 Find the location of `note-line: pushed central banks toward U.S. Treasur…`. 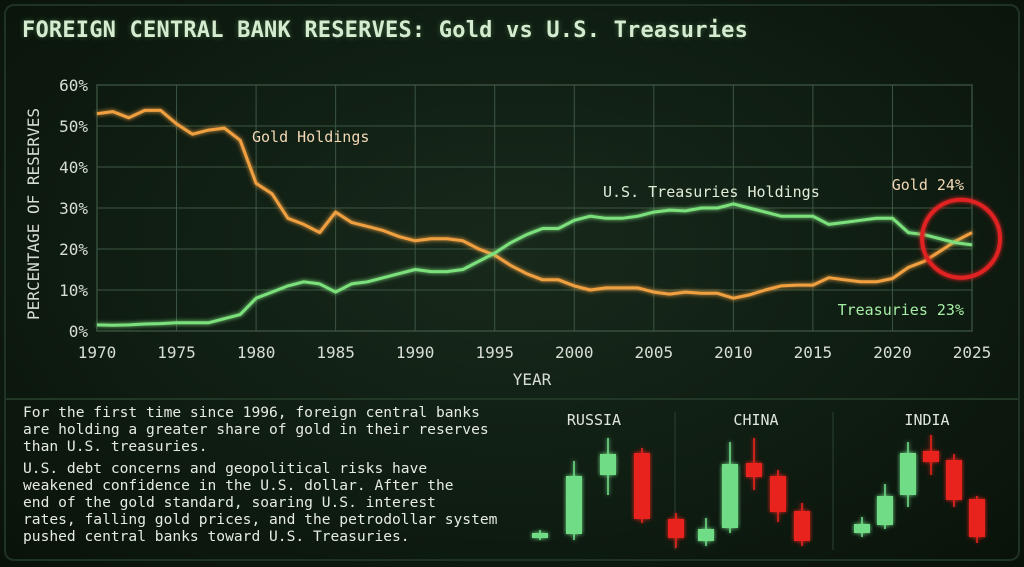

note-line: pushed central banks toward U.S. Treasur… is located at coordinates (216, 536).